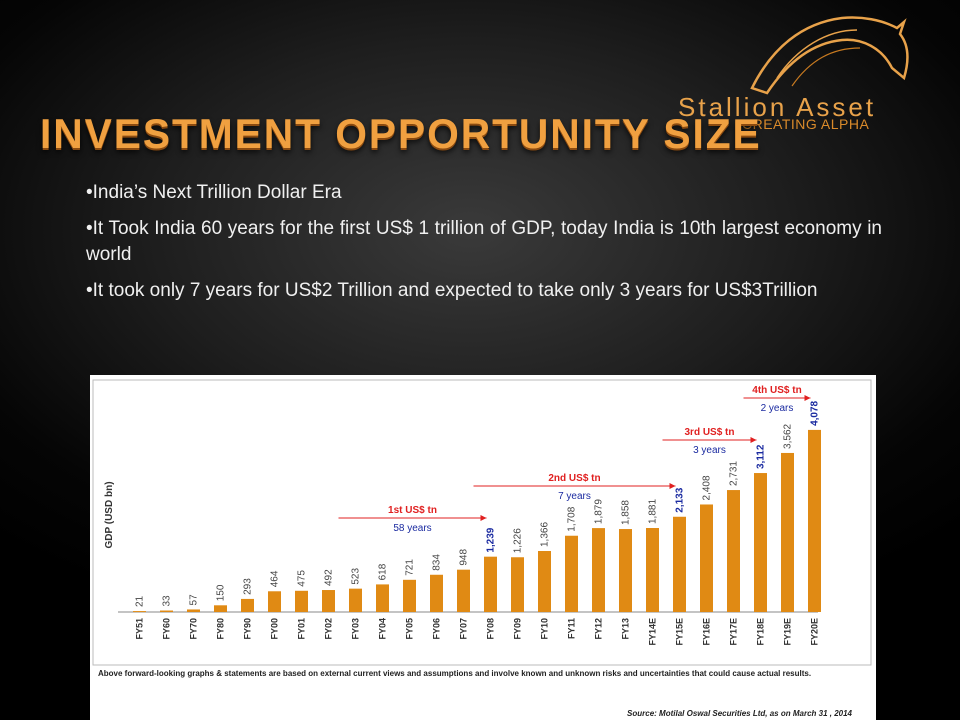 The width and height of the screenshot is (960, 720). What do you see at coordinates (167, 601) in the screenshot?
I see `bar-value-label: 33` at bounding box center [167, 601].